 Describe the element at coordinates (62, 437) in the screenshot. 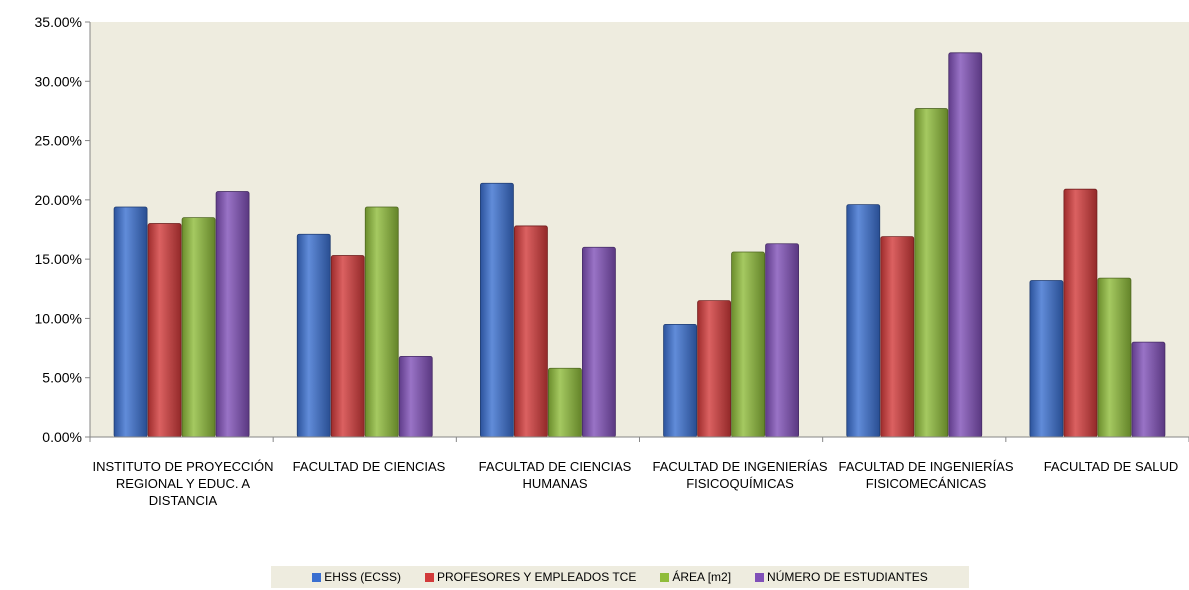

I see `y-tick-label: 0.00%` at that location.